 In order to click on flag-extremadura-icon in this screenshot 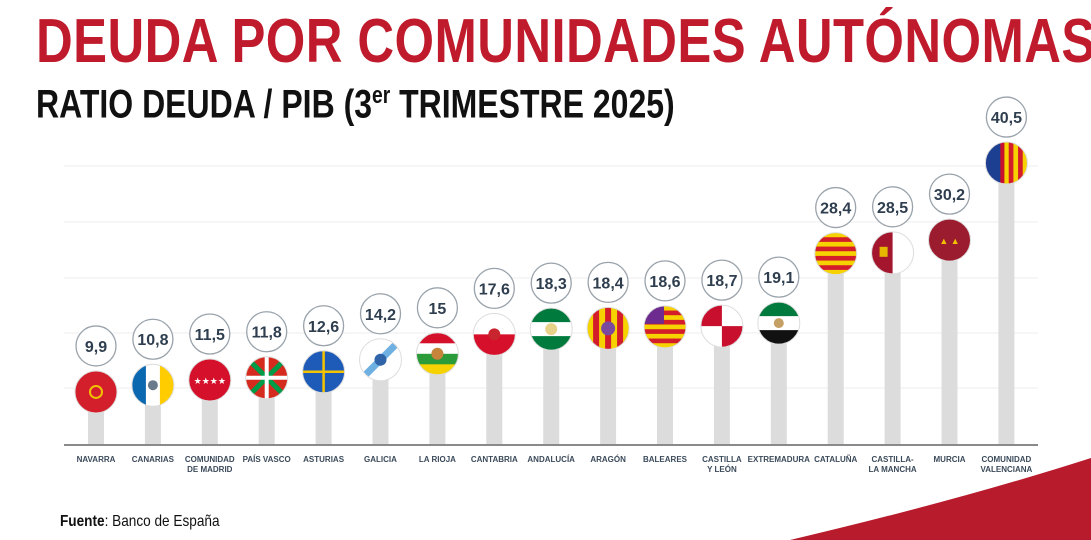, I will do `click(778, 323)`.